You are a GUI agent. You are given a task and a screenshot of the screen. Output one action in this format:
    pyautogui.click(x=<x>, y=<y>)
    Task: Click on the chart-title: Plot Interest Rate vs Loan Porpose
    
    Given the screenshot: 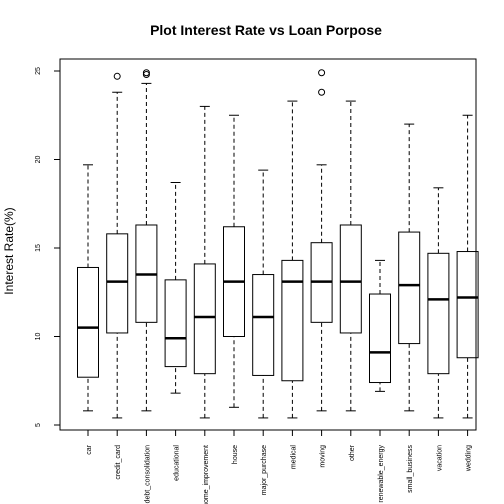 What is the action you would take?
    pyautogui.click(x=266, y=30)
    